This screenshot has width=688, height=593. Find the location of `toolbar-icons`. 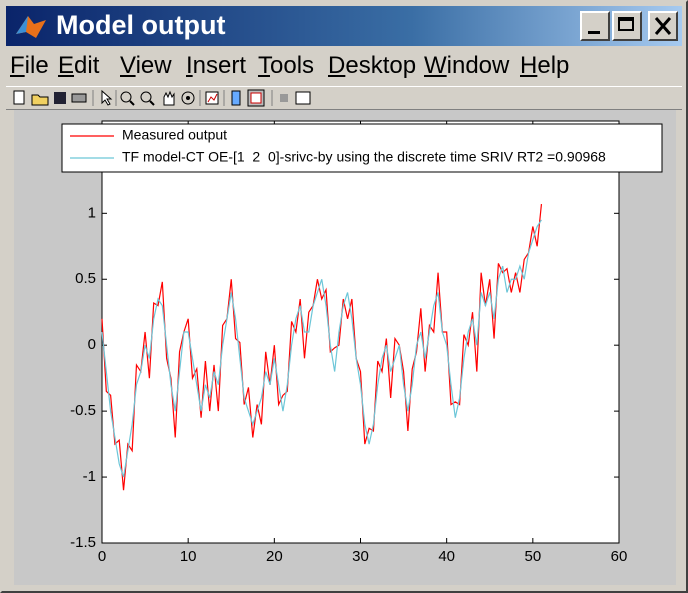

toolbar-icons is located at coordinates (162, 98).